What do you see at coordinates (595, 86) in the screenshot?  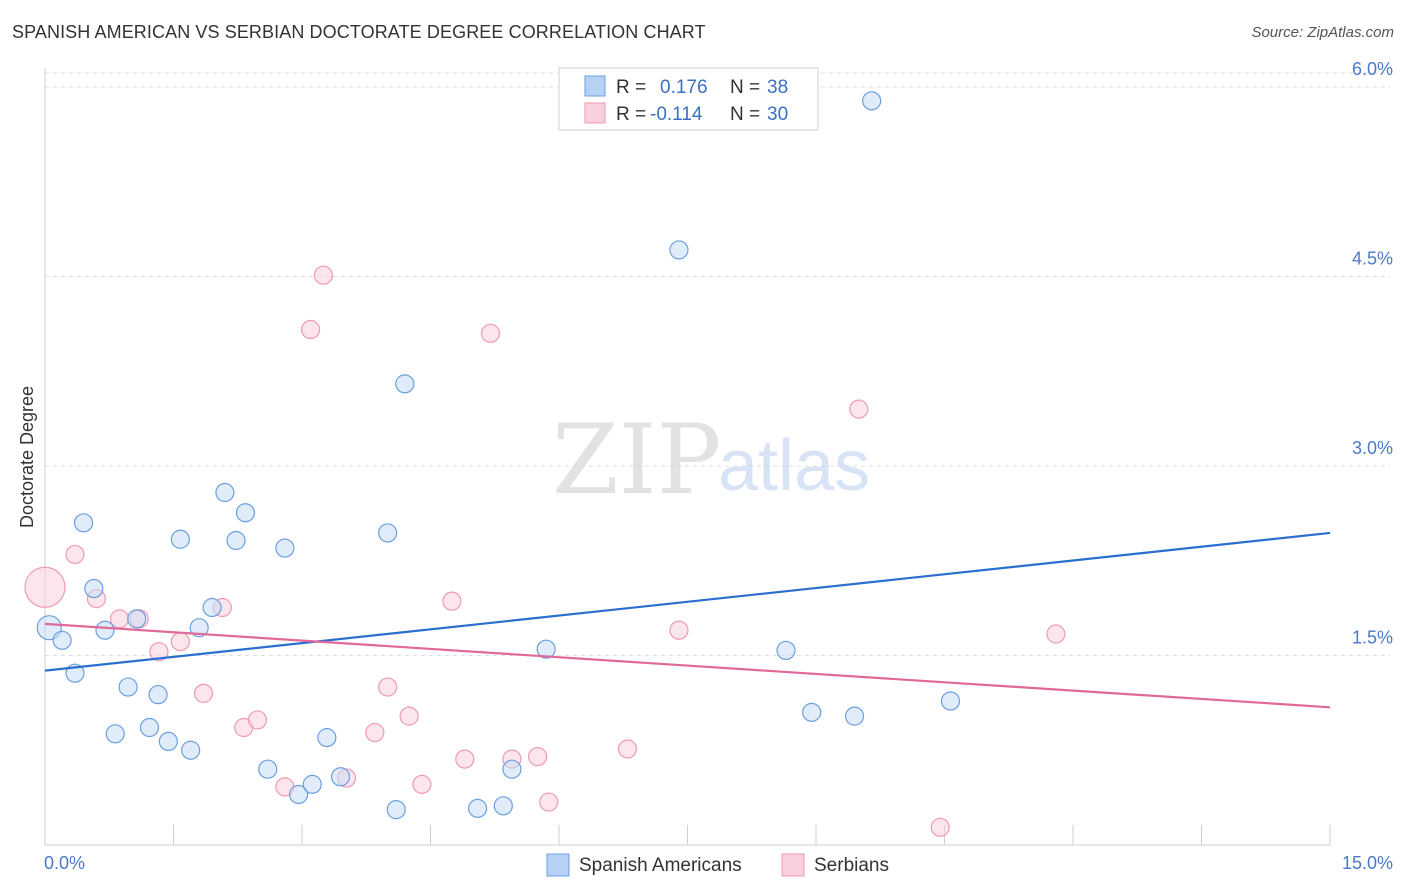 I see `legend-swatch-spanish` at bounding box center [595, 86].